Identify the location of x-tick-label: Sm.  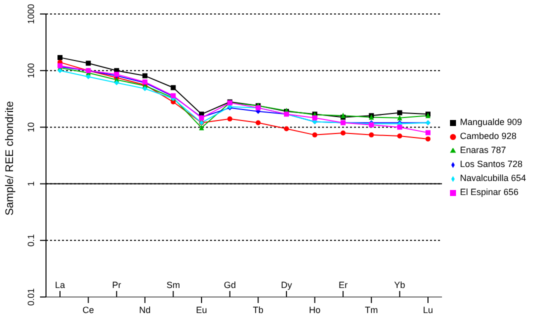
(173, 285).